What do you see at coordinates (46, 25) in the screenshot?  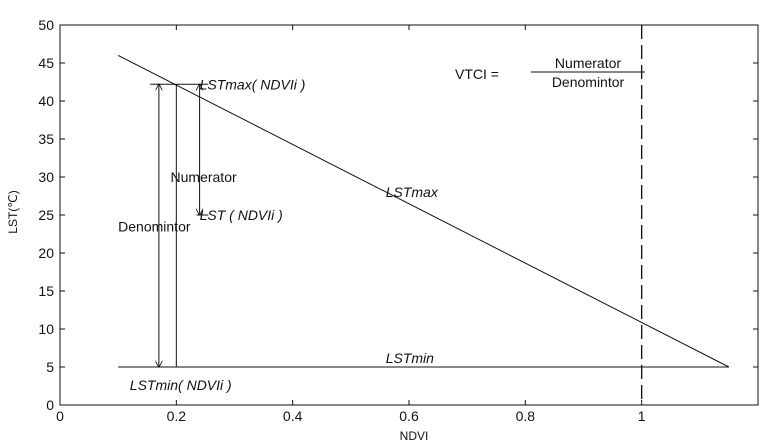 I see `y-tick-label: 50` at bounding box center [46, 25].